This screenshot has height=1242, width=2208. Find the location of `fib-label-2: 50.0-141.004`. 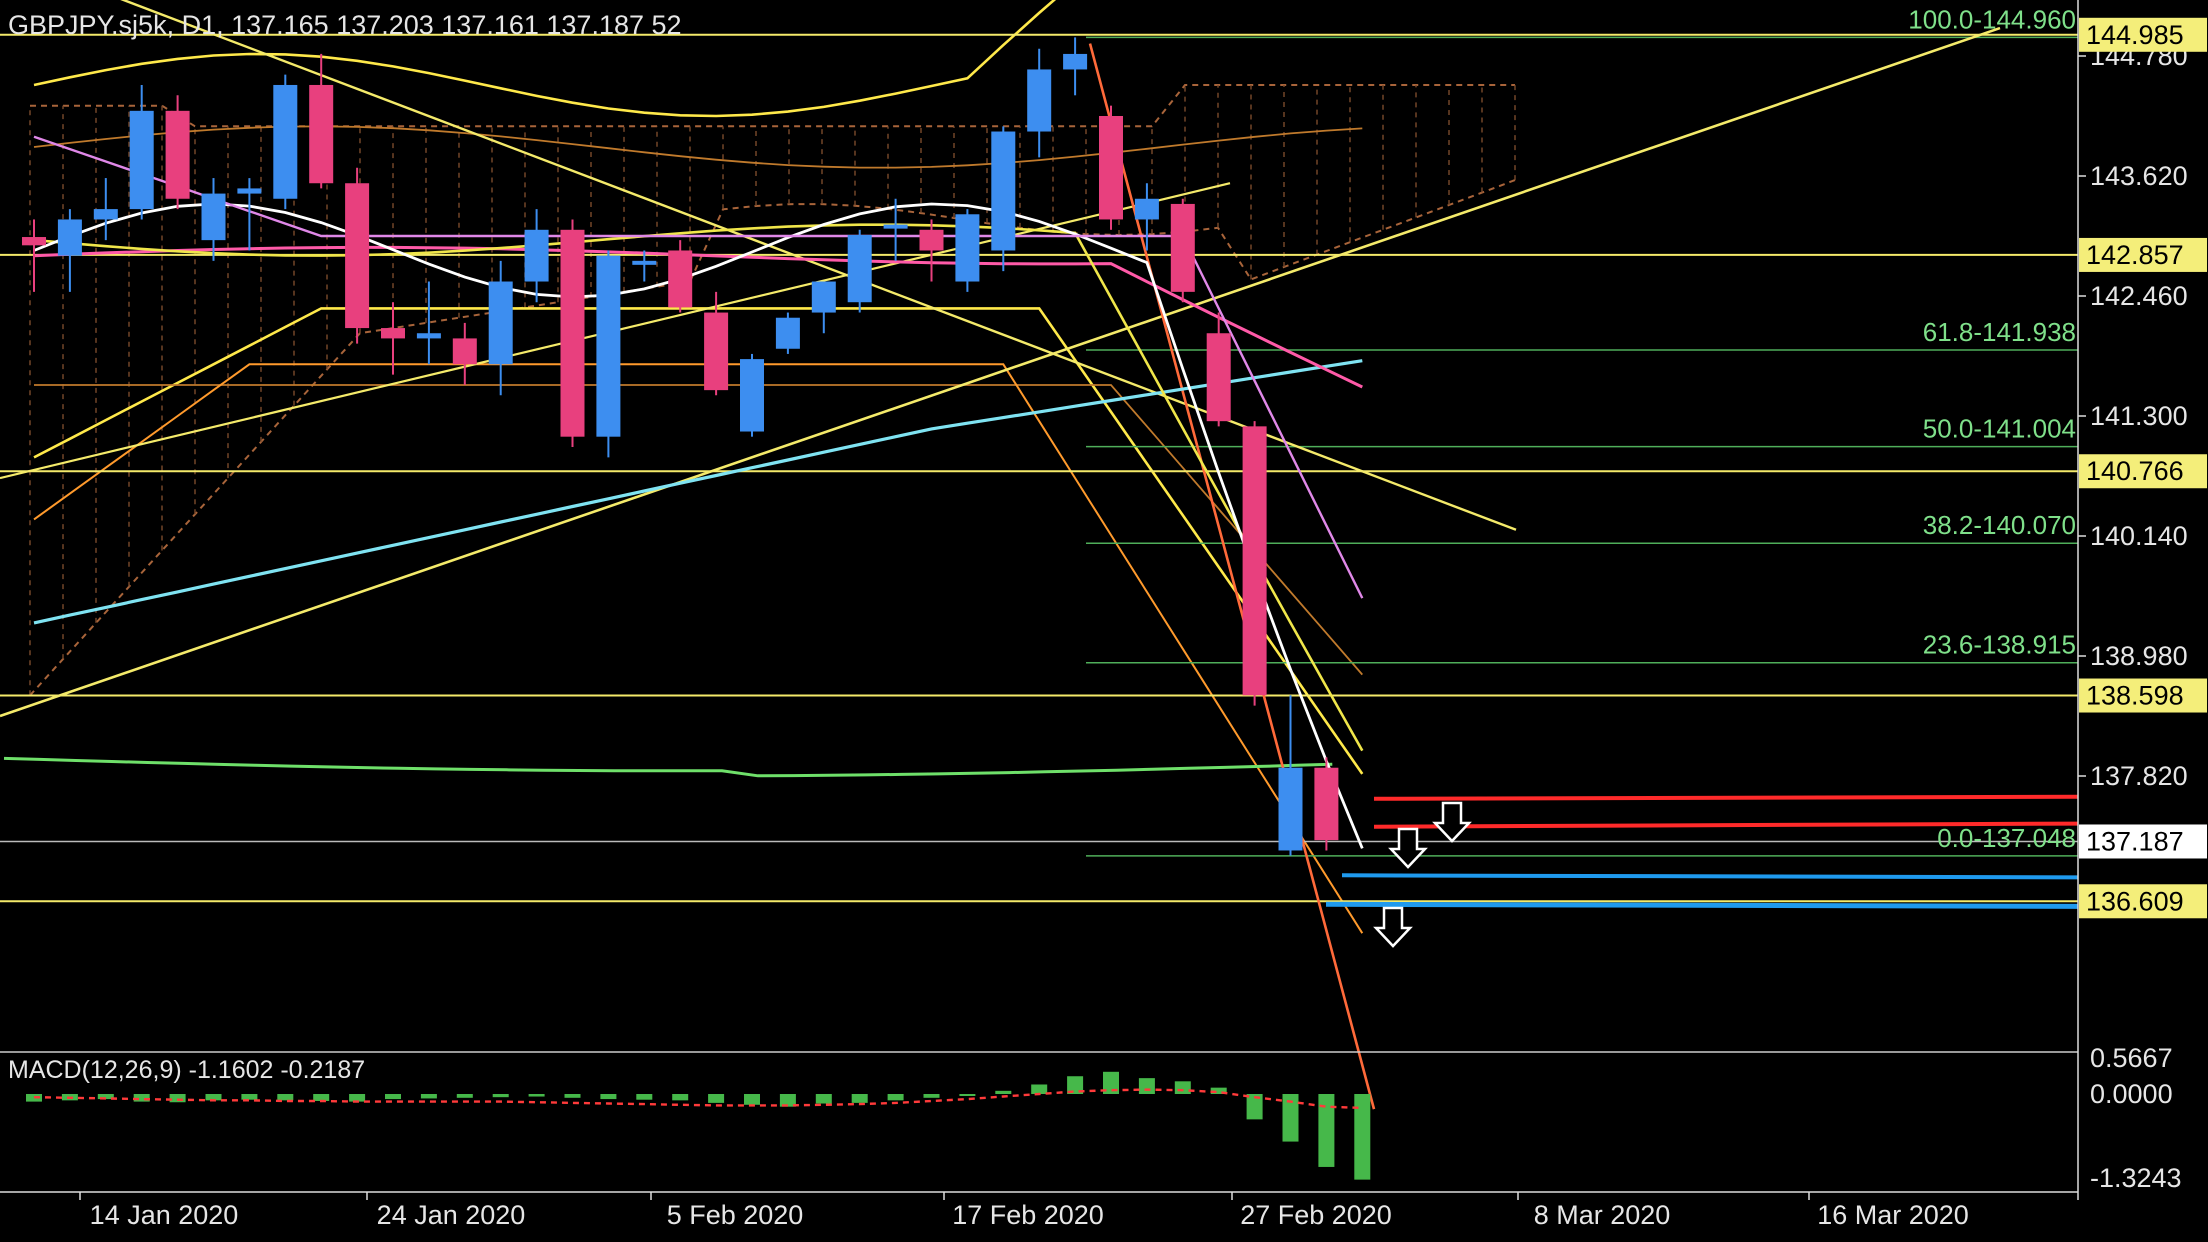

fib-label-2: 50.0-141.004 is located at coordinates (1999, 429).